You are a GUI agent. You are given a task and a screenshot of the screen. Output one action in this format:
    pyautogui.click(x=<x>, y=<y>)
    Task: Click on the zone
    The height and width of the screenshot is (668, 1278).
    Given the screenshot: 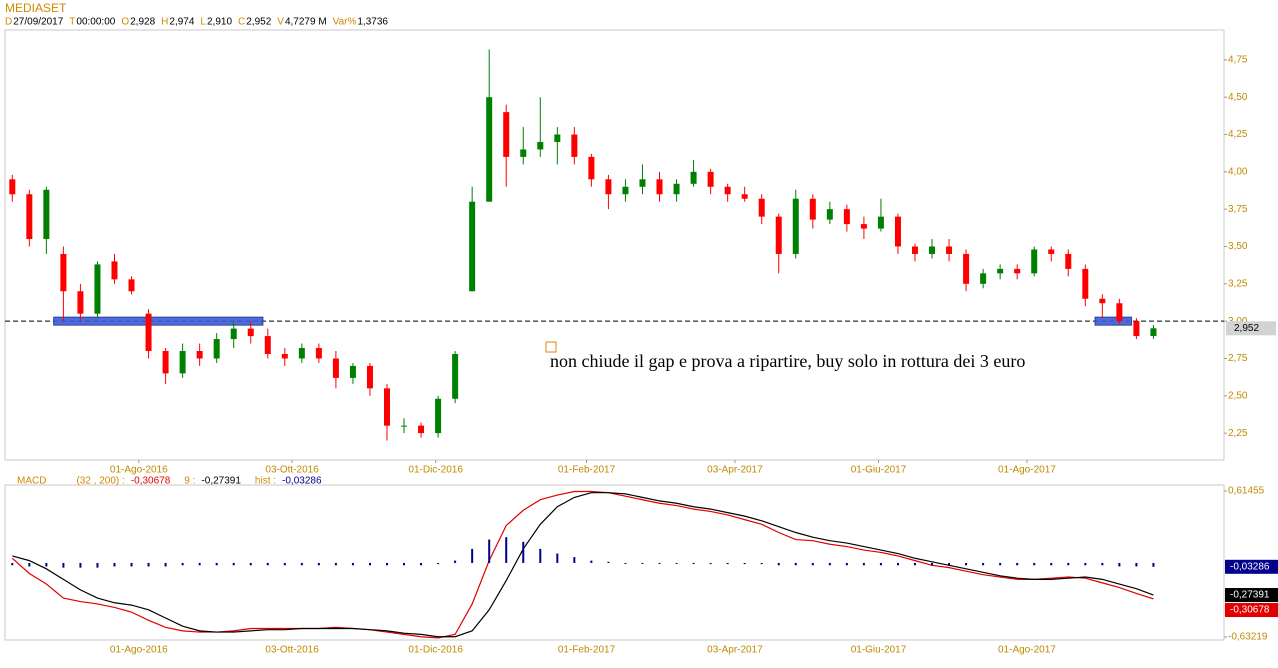 What is the action you would take?
    pyautogui.click(x=1113, y=321)
    